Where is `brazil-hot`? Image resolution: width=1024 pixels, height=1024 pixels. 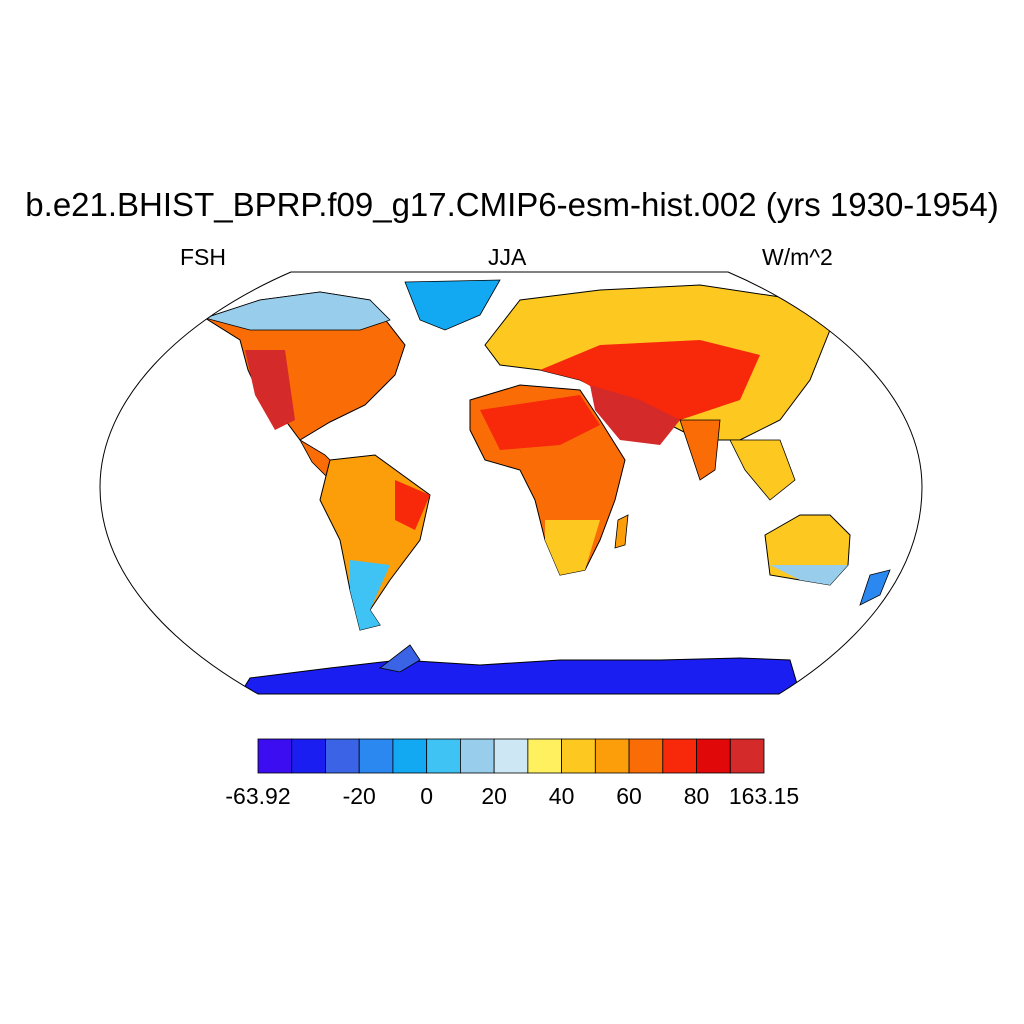
brazil-hot is located at coordinates (412, 505).